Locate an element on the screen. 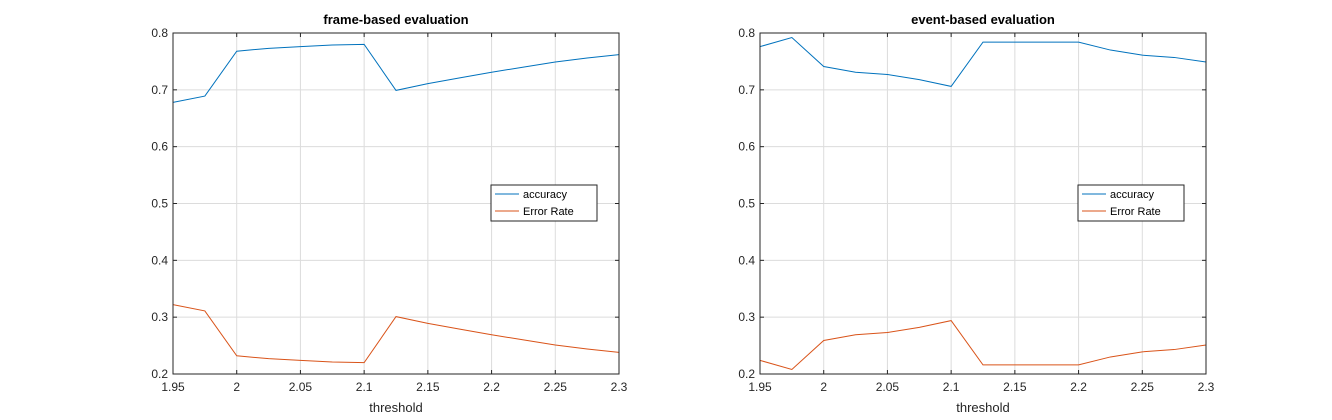  chart-title: event-based evaluation is located at coordinates (983, 19).